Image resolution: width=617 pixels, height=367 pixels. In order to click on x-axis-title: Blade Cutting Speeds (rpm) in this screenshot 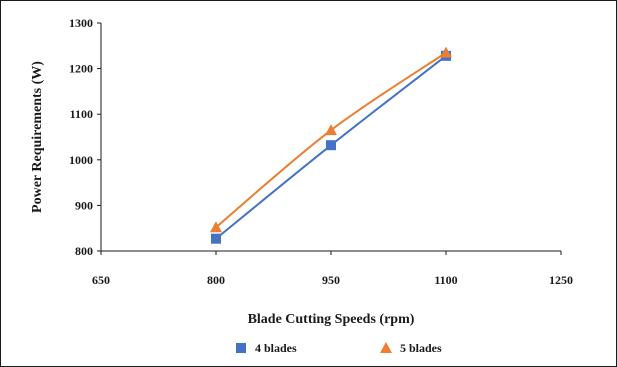, I will do `click(331, 319)`.